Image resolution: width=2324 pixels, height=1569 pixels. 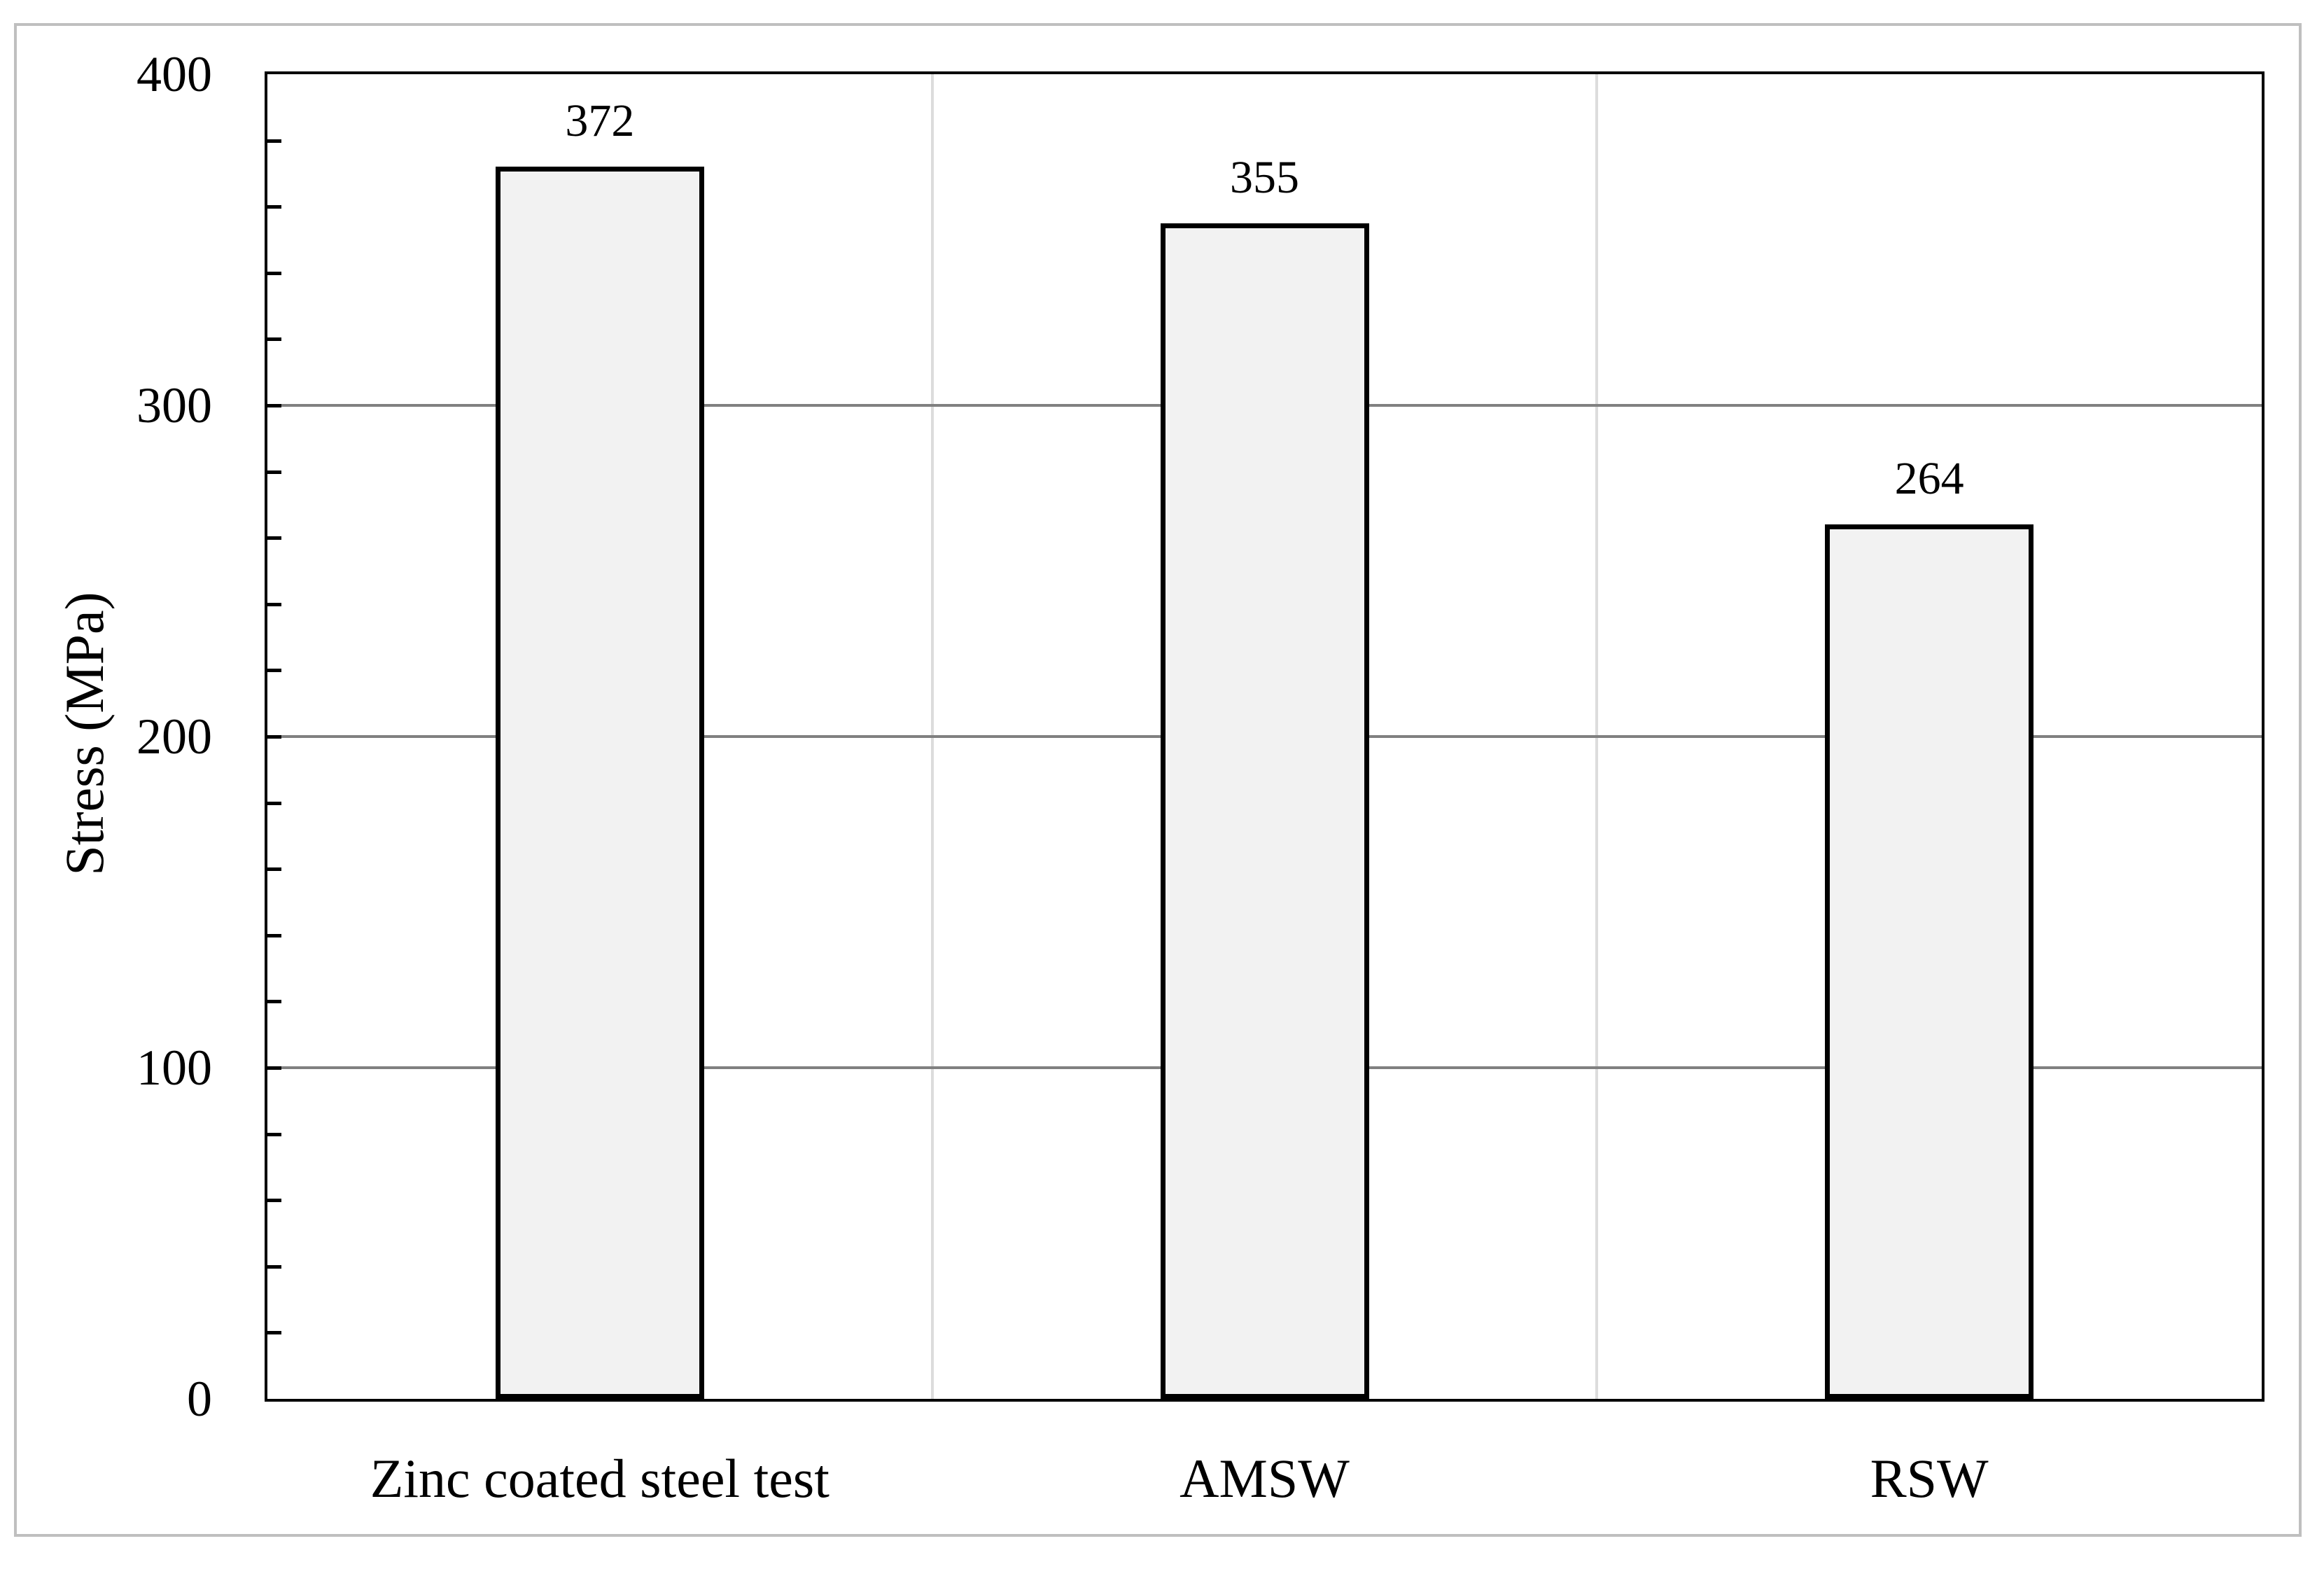 What do you see at coordinates (1929, 1478) in the screenshot?
I see `x-category-label: RSW` at bounding box center [1929, 1478].